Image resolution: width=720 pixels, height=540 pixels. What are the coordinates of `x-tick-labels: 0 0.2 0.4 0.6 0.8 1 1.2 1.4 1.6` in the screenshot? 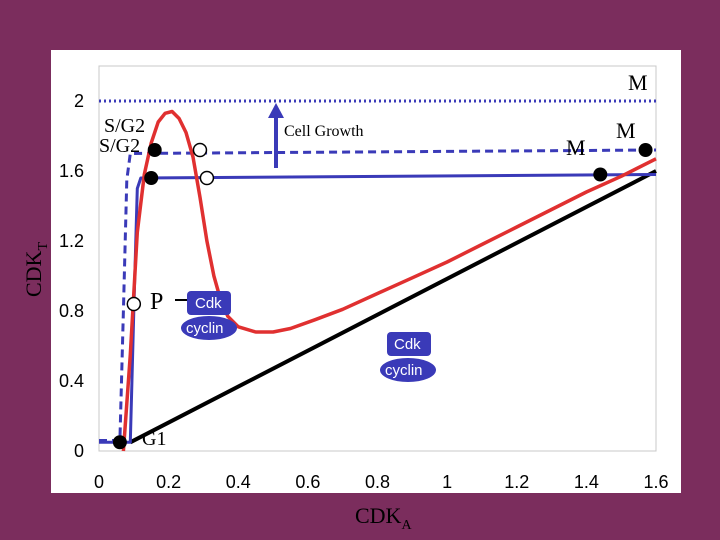 It's located at (381, 482).